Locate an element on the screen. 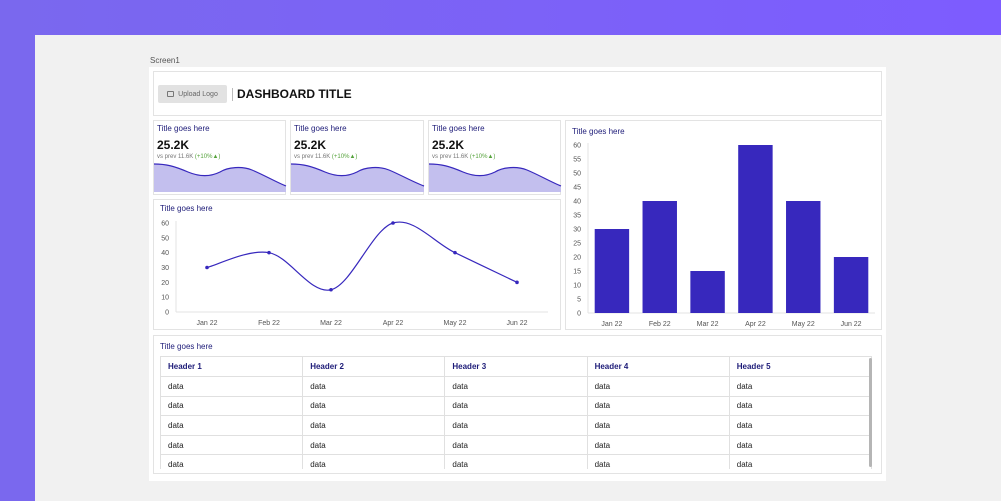 The width and height of the screenshot is (1001, 501). table-title: Title goes here is located at coordinates (186, 346).